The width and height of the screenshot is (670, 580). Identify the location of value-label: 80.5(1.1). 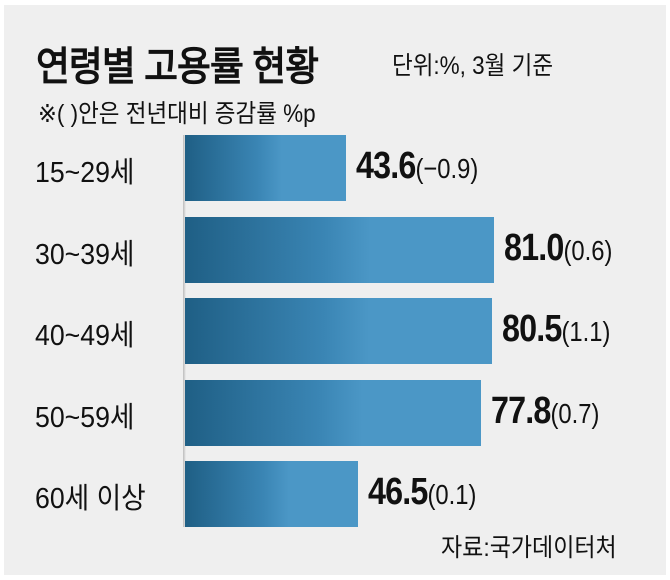
(556, 329).